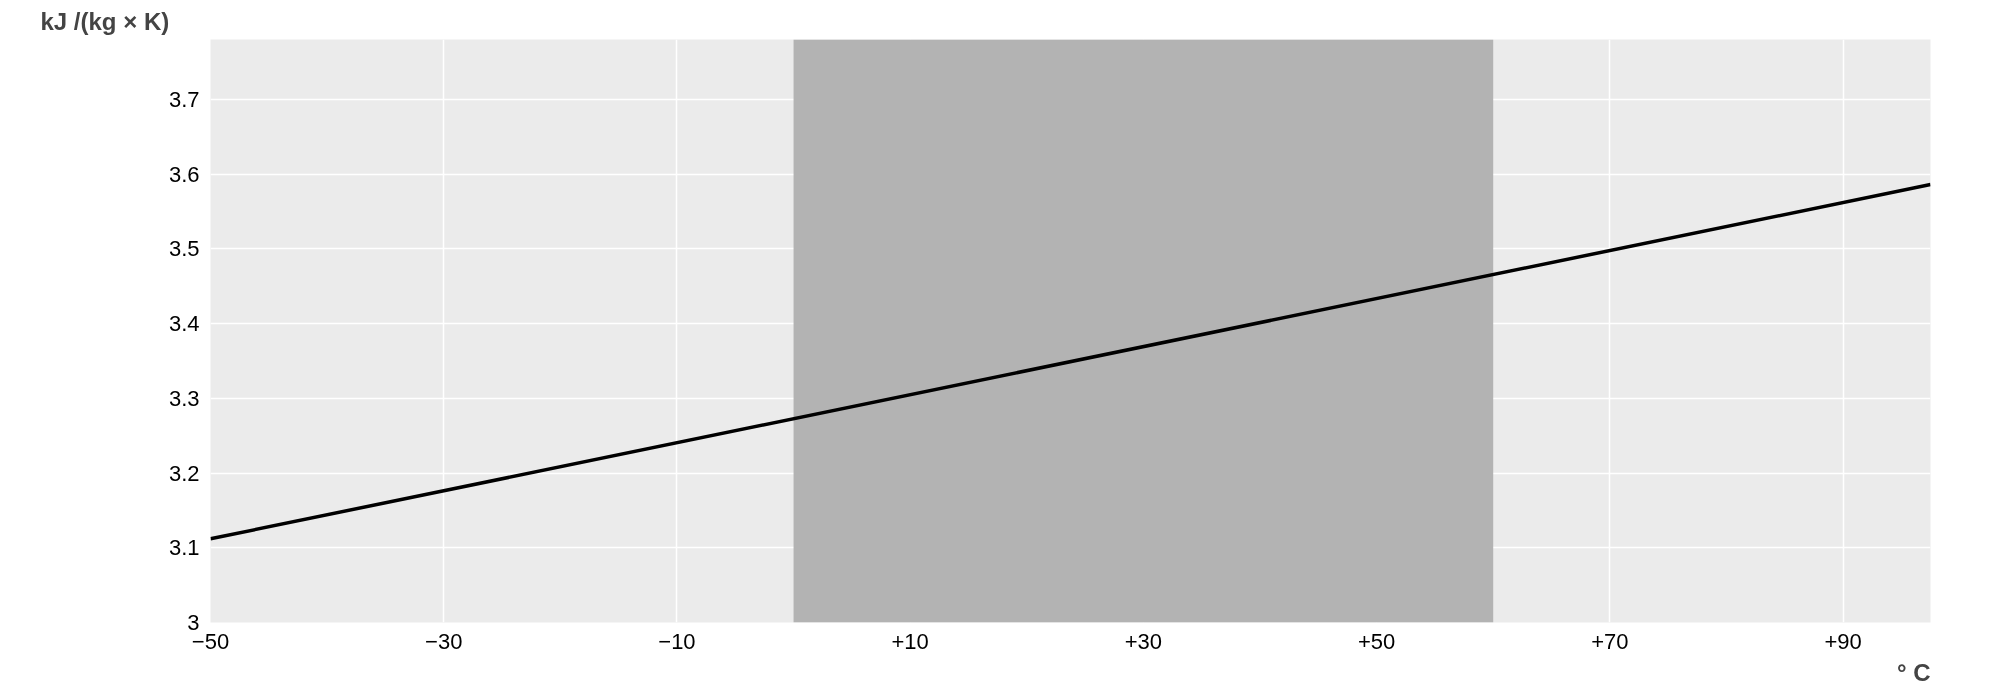  Describe the element at coordinates (1143, 641) in the screenshot. I see `x-tick-label: +30` at that location.